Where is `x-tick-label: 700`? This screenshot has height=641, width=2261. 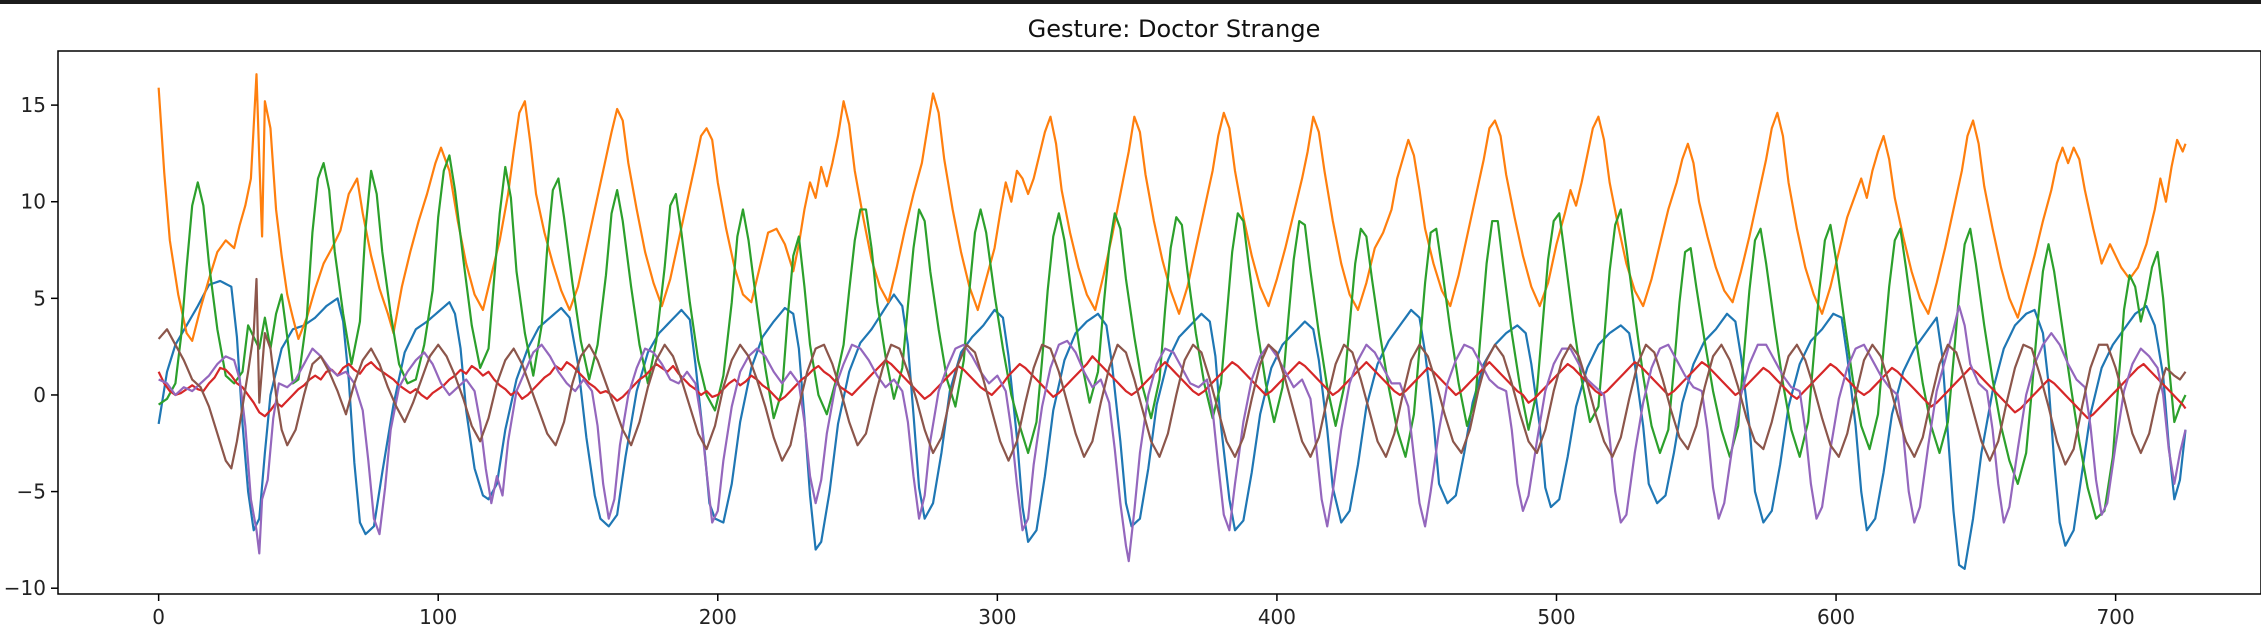 x-tick-label: 700 is located at coordinates (2116, 617).